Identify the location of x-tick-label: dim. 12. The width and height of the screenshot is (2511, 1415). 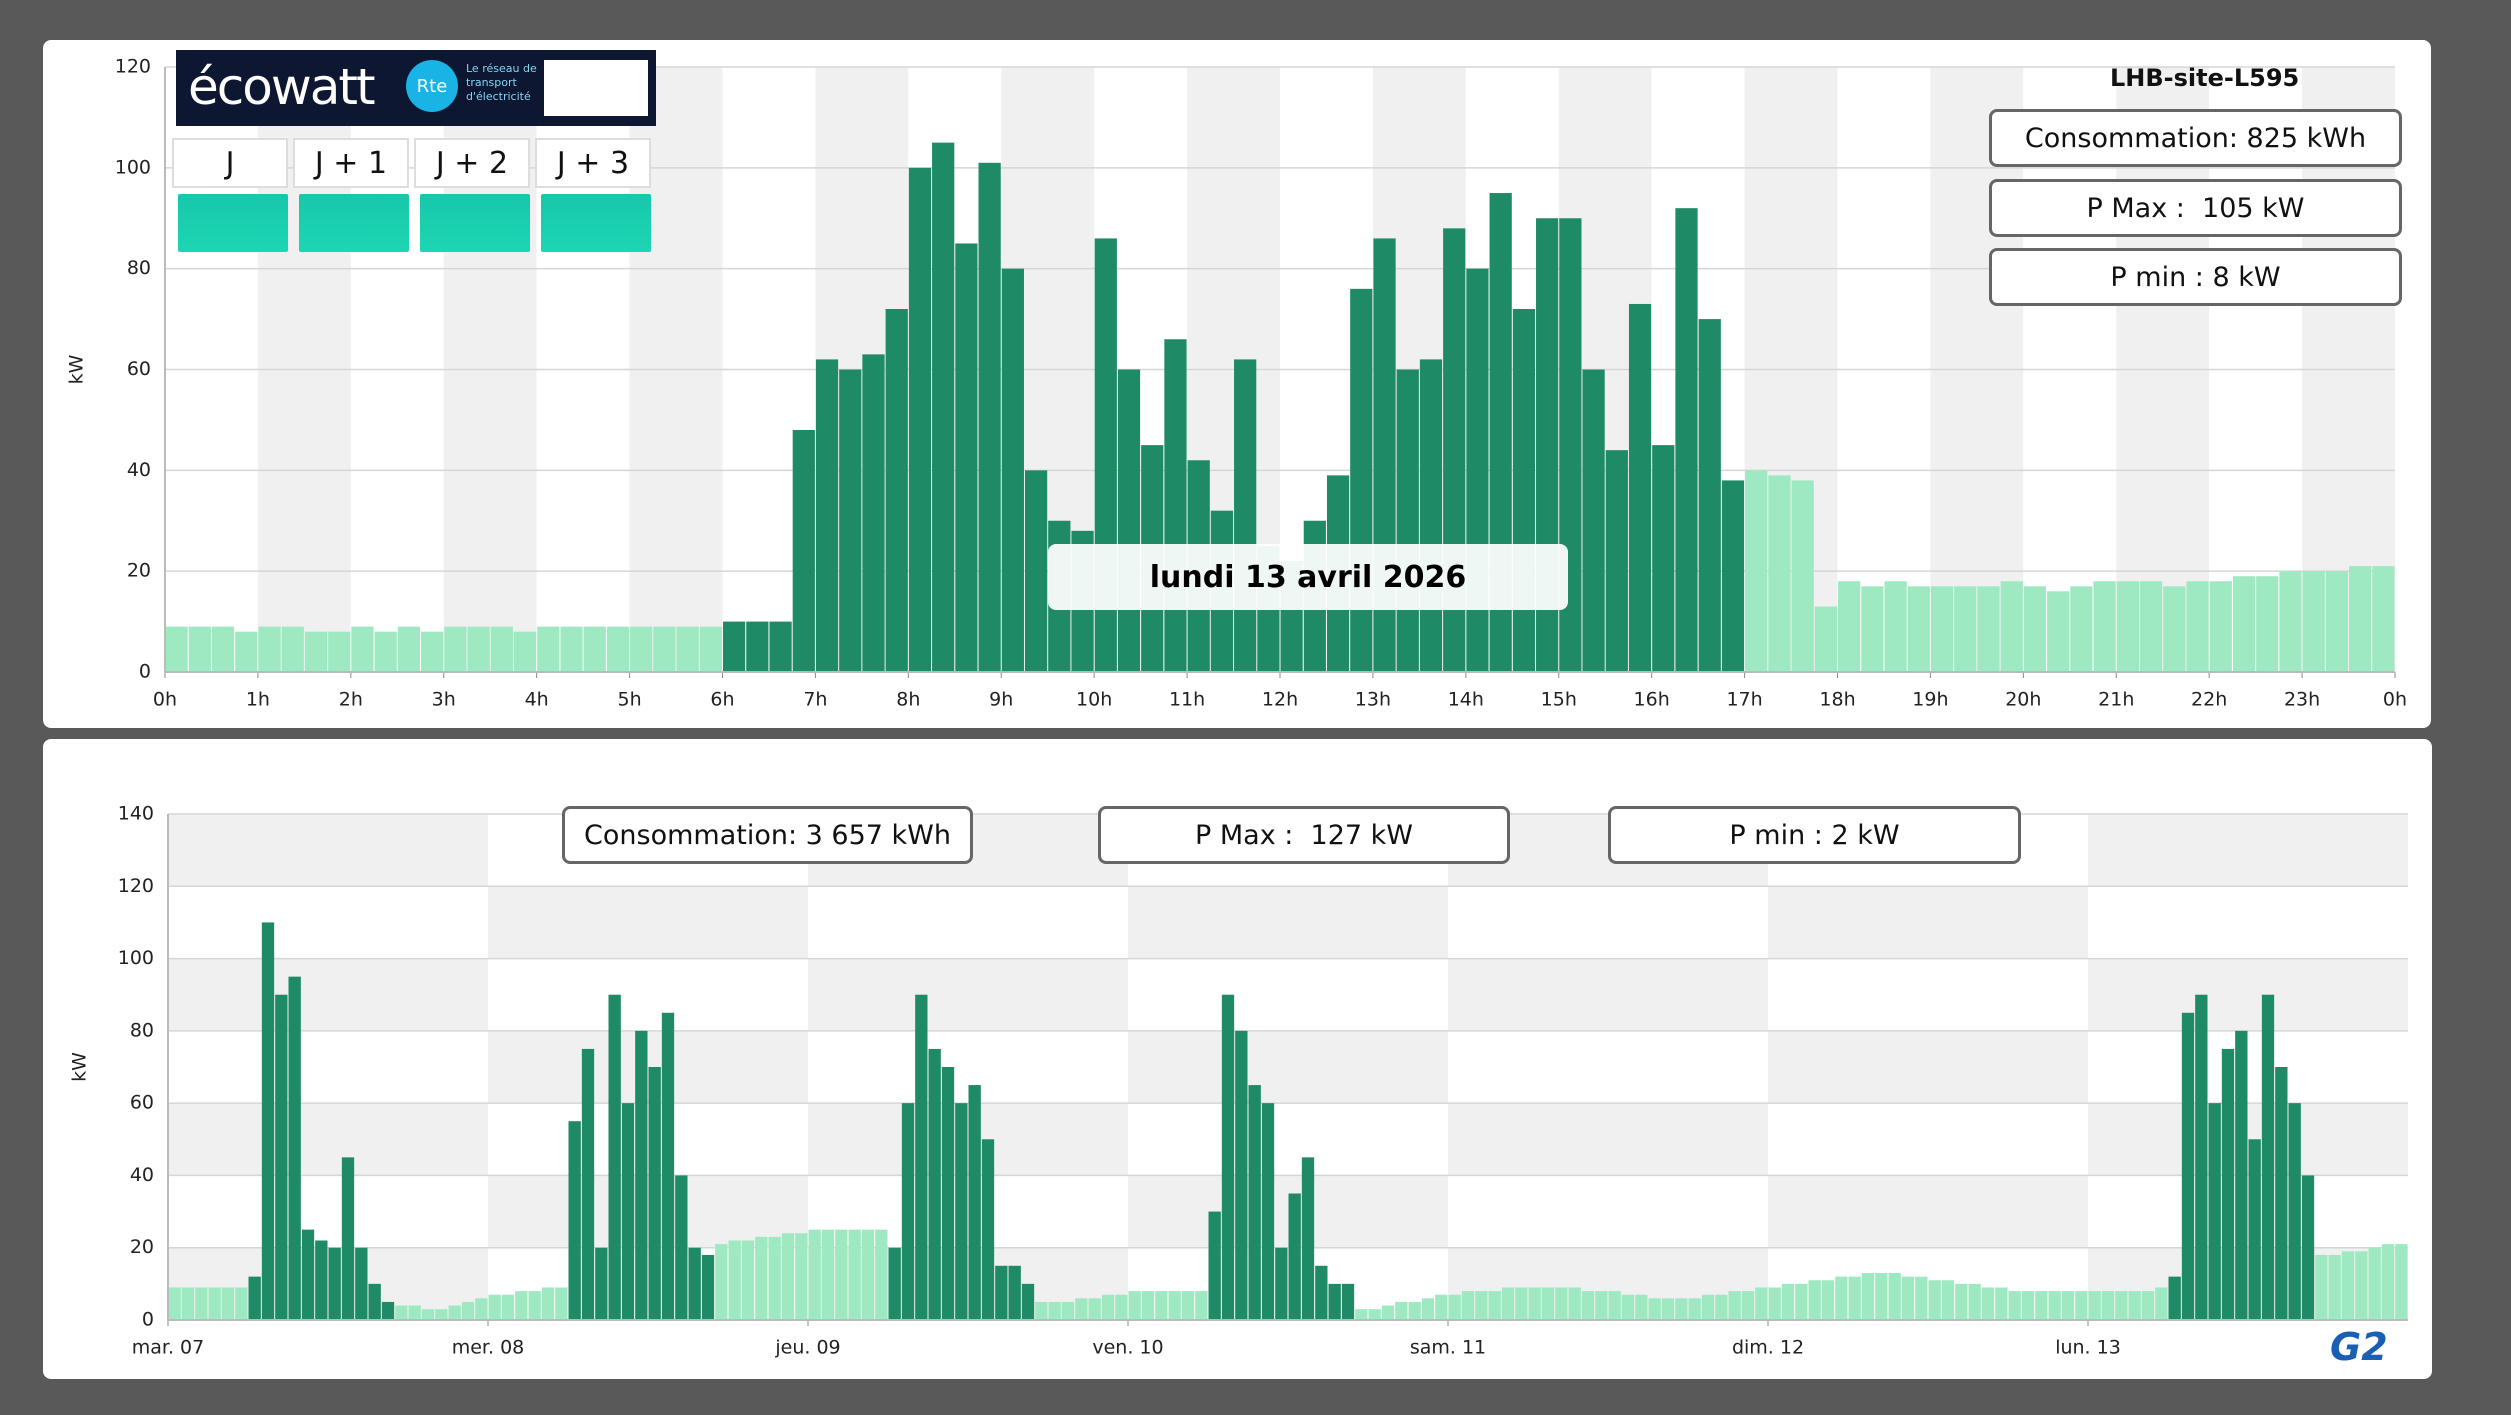
(1768, 1348).